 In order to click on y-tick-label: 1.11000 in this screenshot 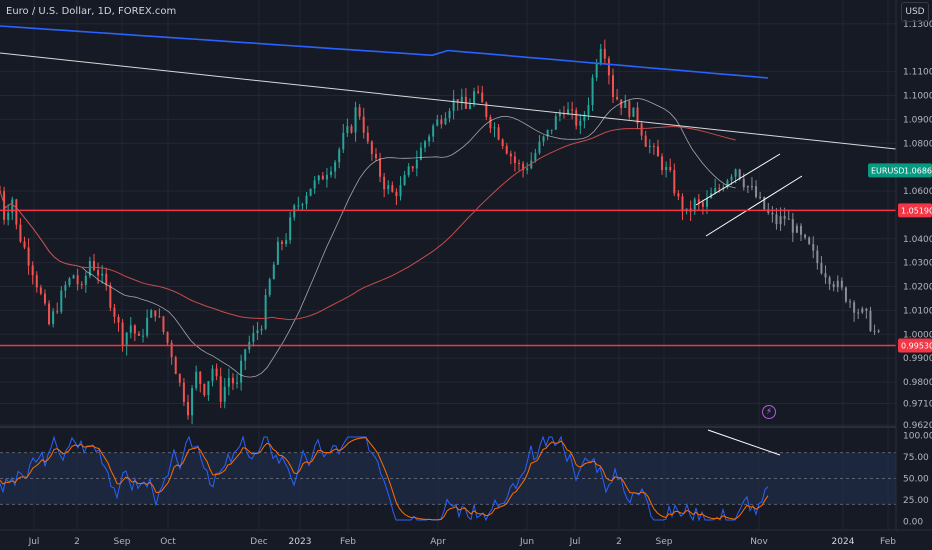, I will do `click(917, 73)`.